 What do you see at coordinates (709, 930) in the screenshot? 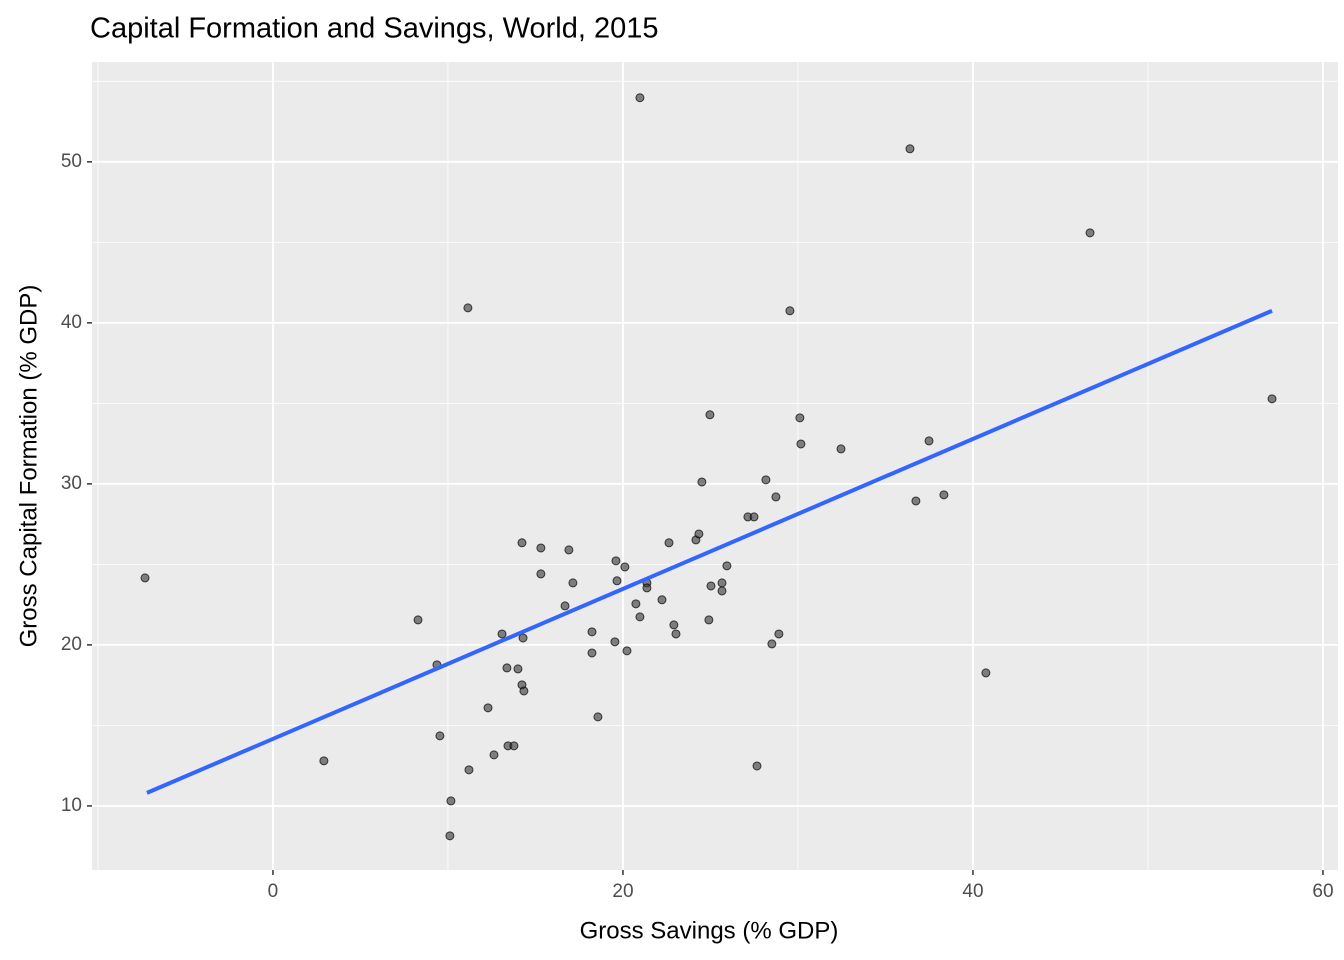
I see `x-axis-title: Gross Savings (% GDP)` at bounding box center [709, 930].